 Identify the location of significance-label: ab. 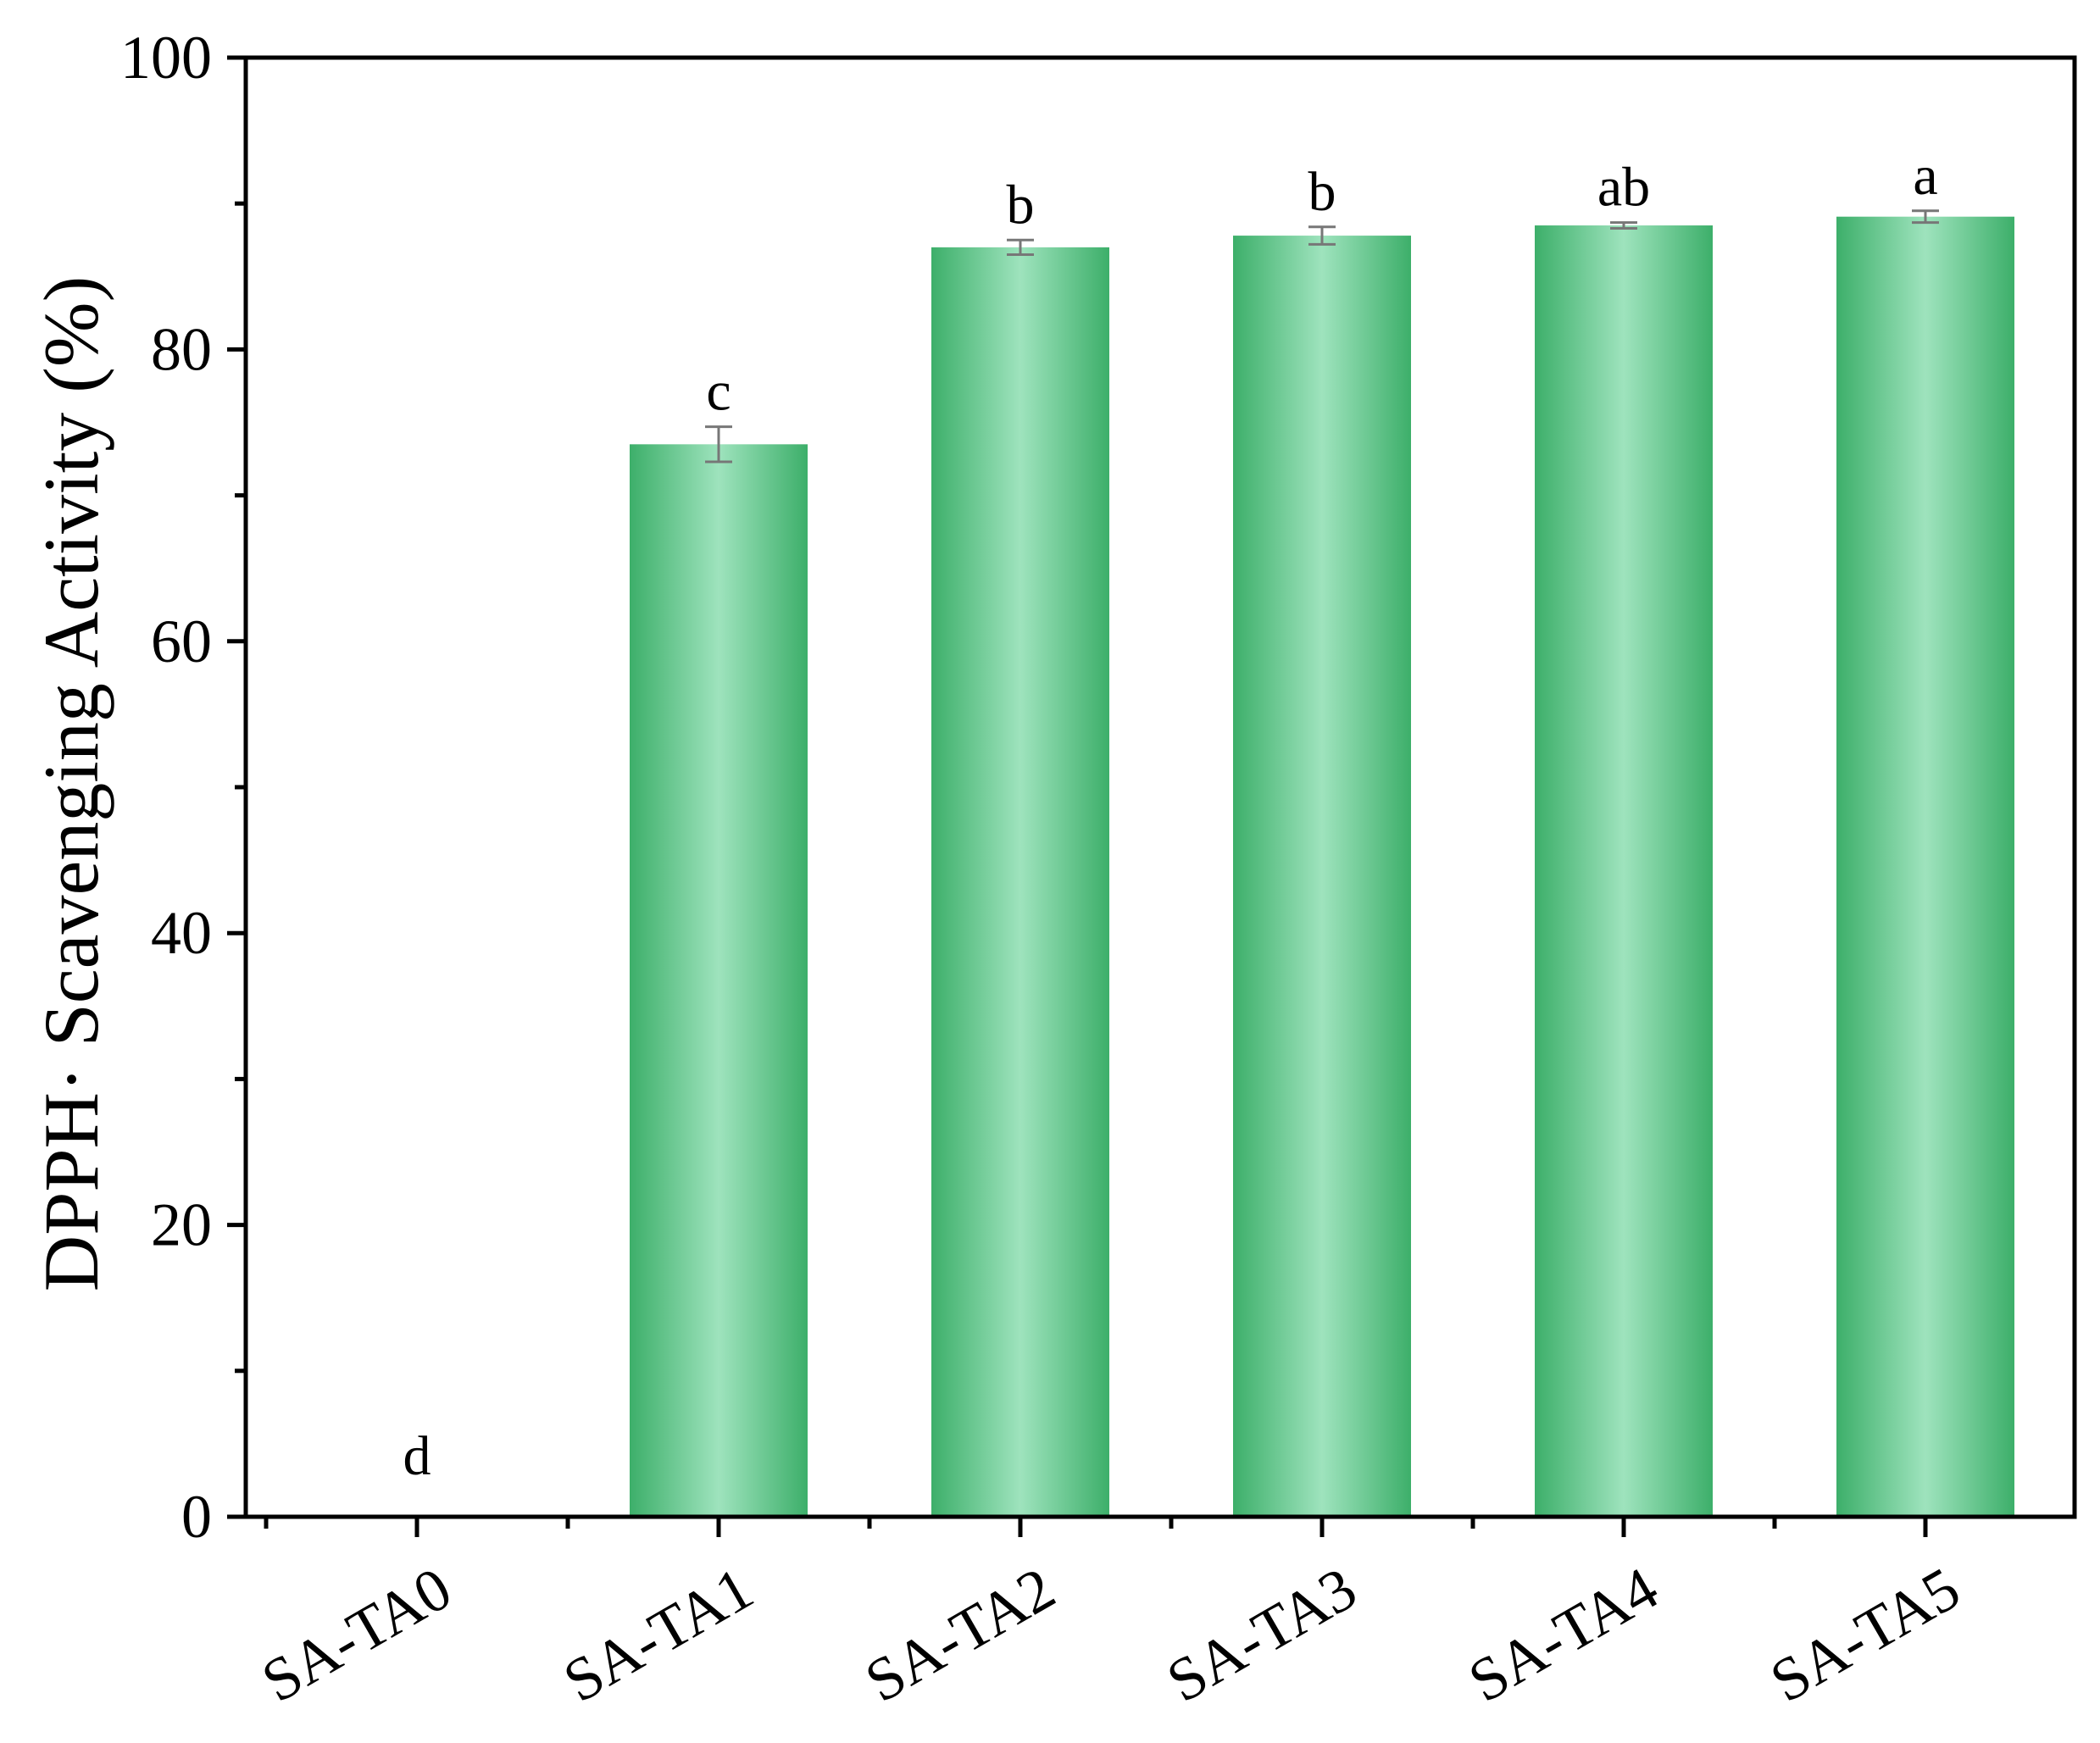
(1623, 188).